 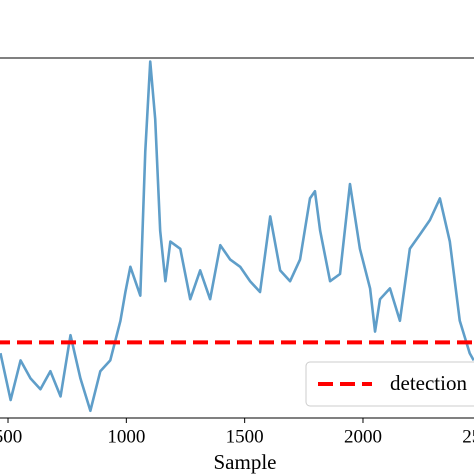 What do you see at coordinates (468, 436) in the screenshot?
I see `x-tick-label: 2500` at bounding box center [468, 436].